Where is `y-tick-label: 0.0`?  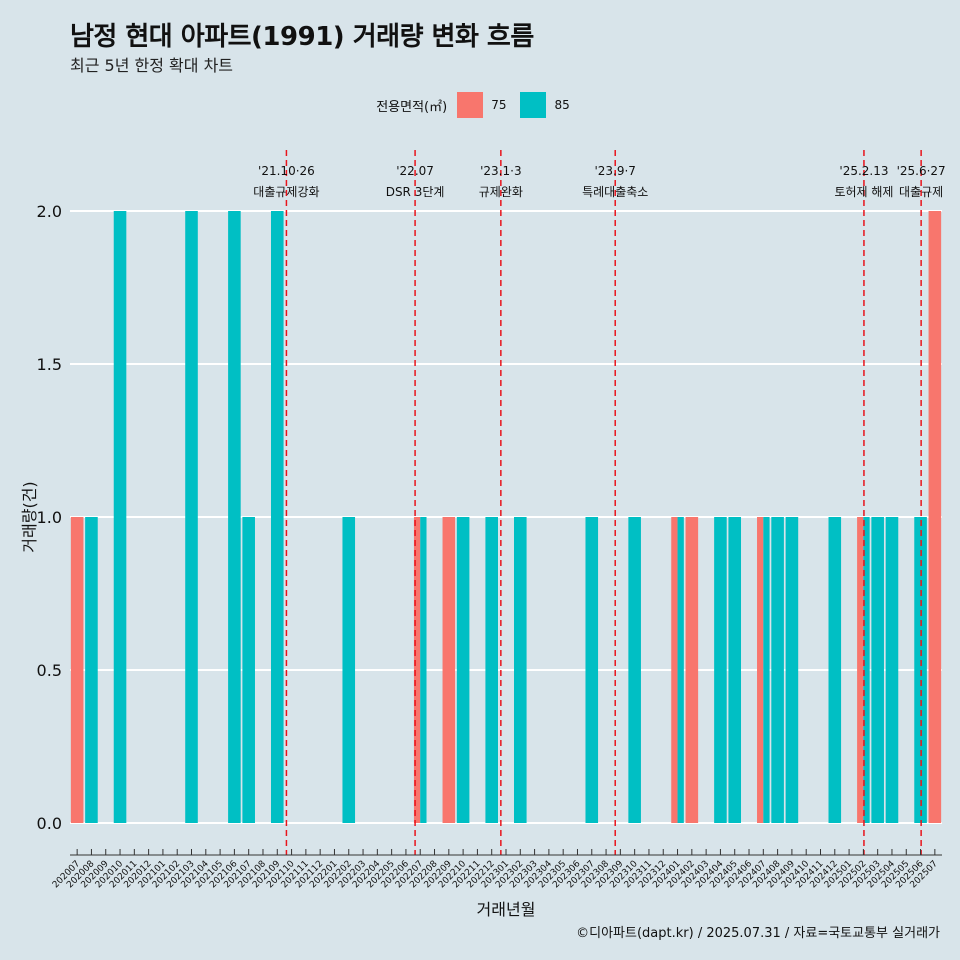 y-tick-label: 0.0 is located at coordinates (49, 823).